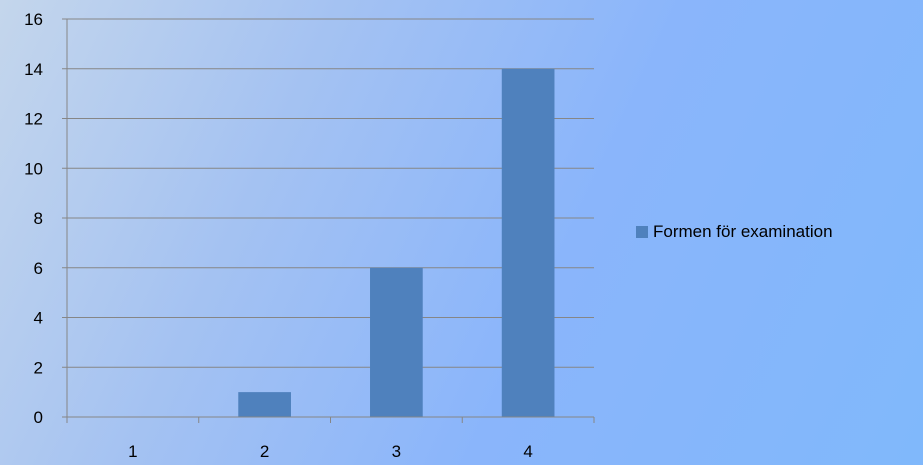  Describe the element at coordinates (33, 168) in the screenshot. I see `y-tick-label: 10` at that location.